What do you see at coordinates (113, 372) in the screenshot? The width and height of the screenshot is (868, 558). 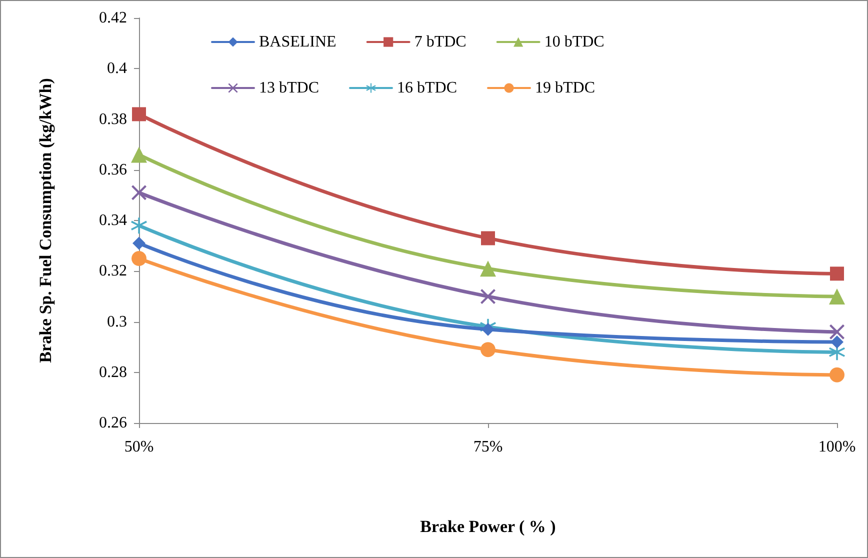 I see `y-tick-label: 0.28` at bounding box center [113, 372].